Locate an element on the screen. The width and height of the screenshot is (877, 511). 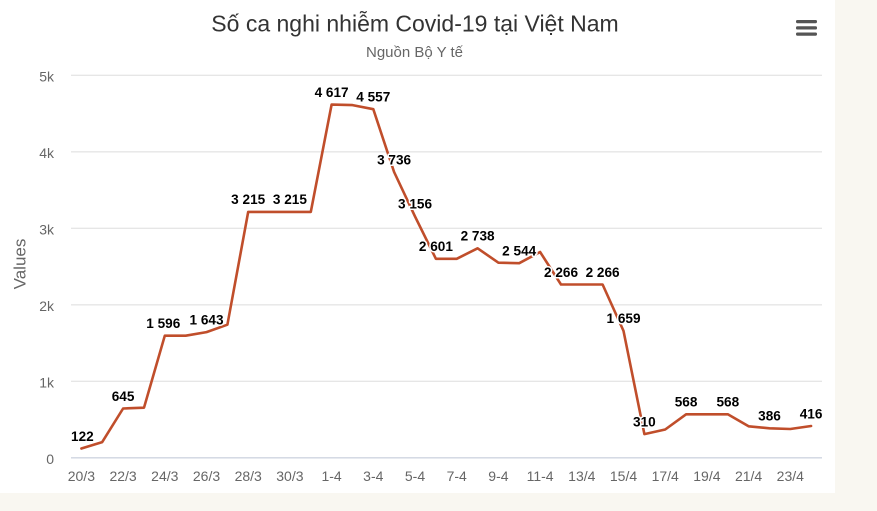
svg-text: Values is located at coordinates (19, 264).